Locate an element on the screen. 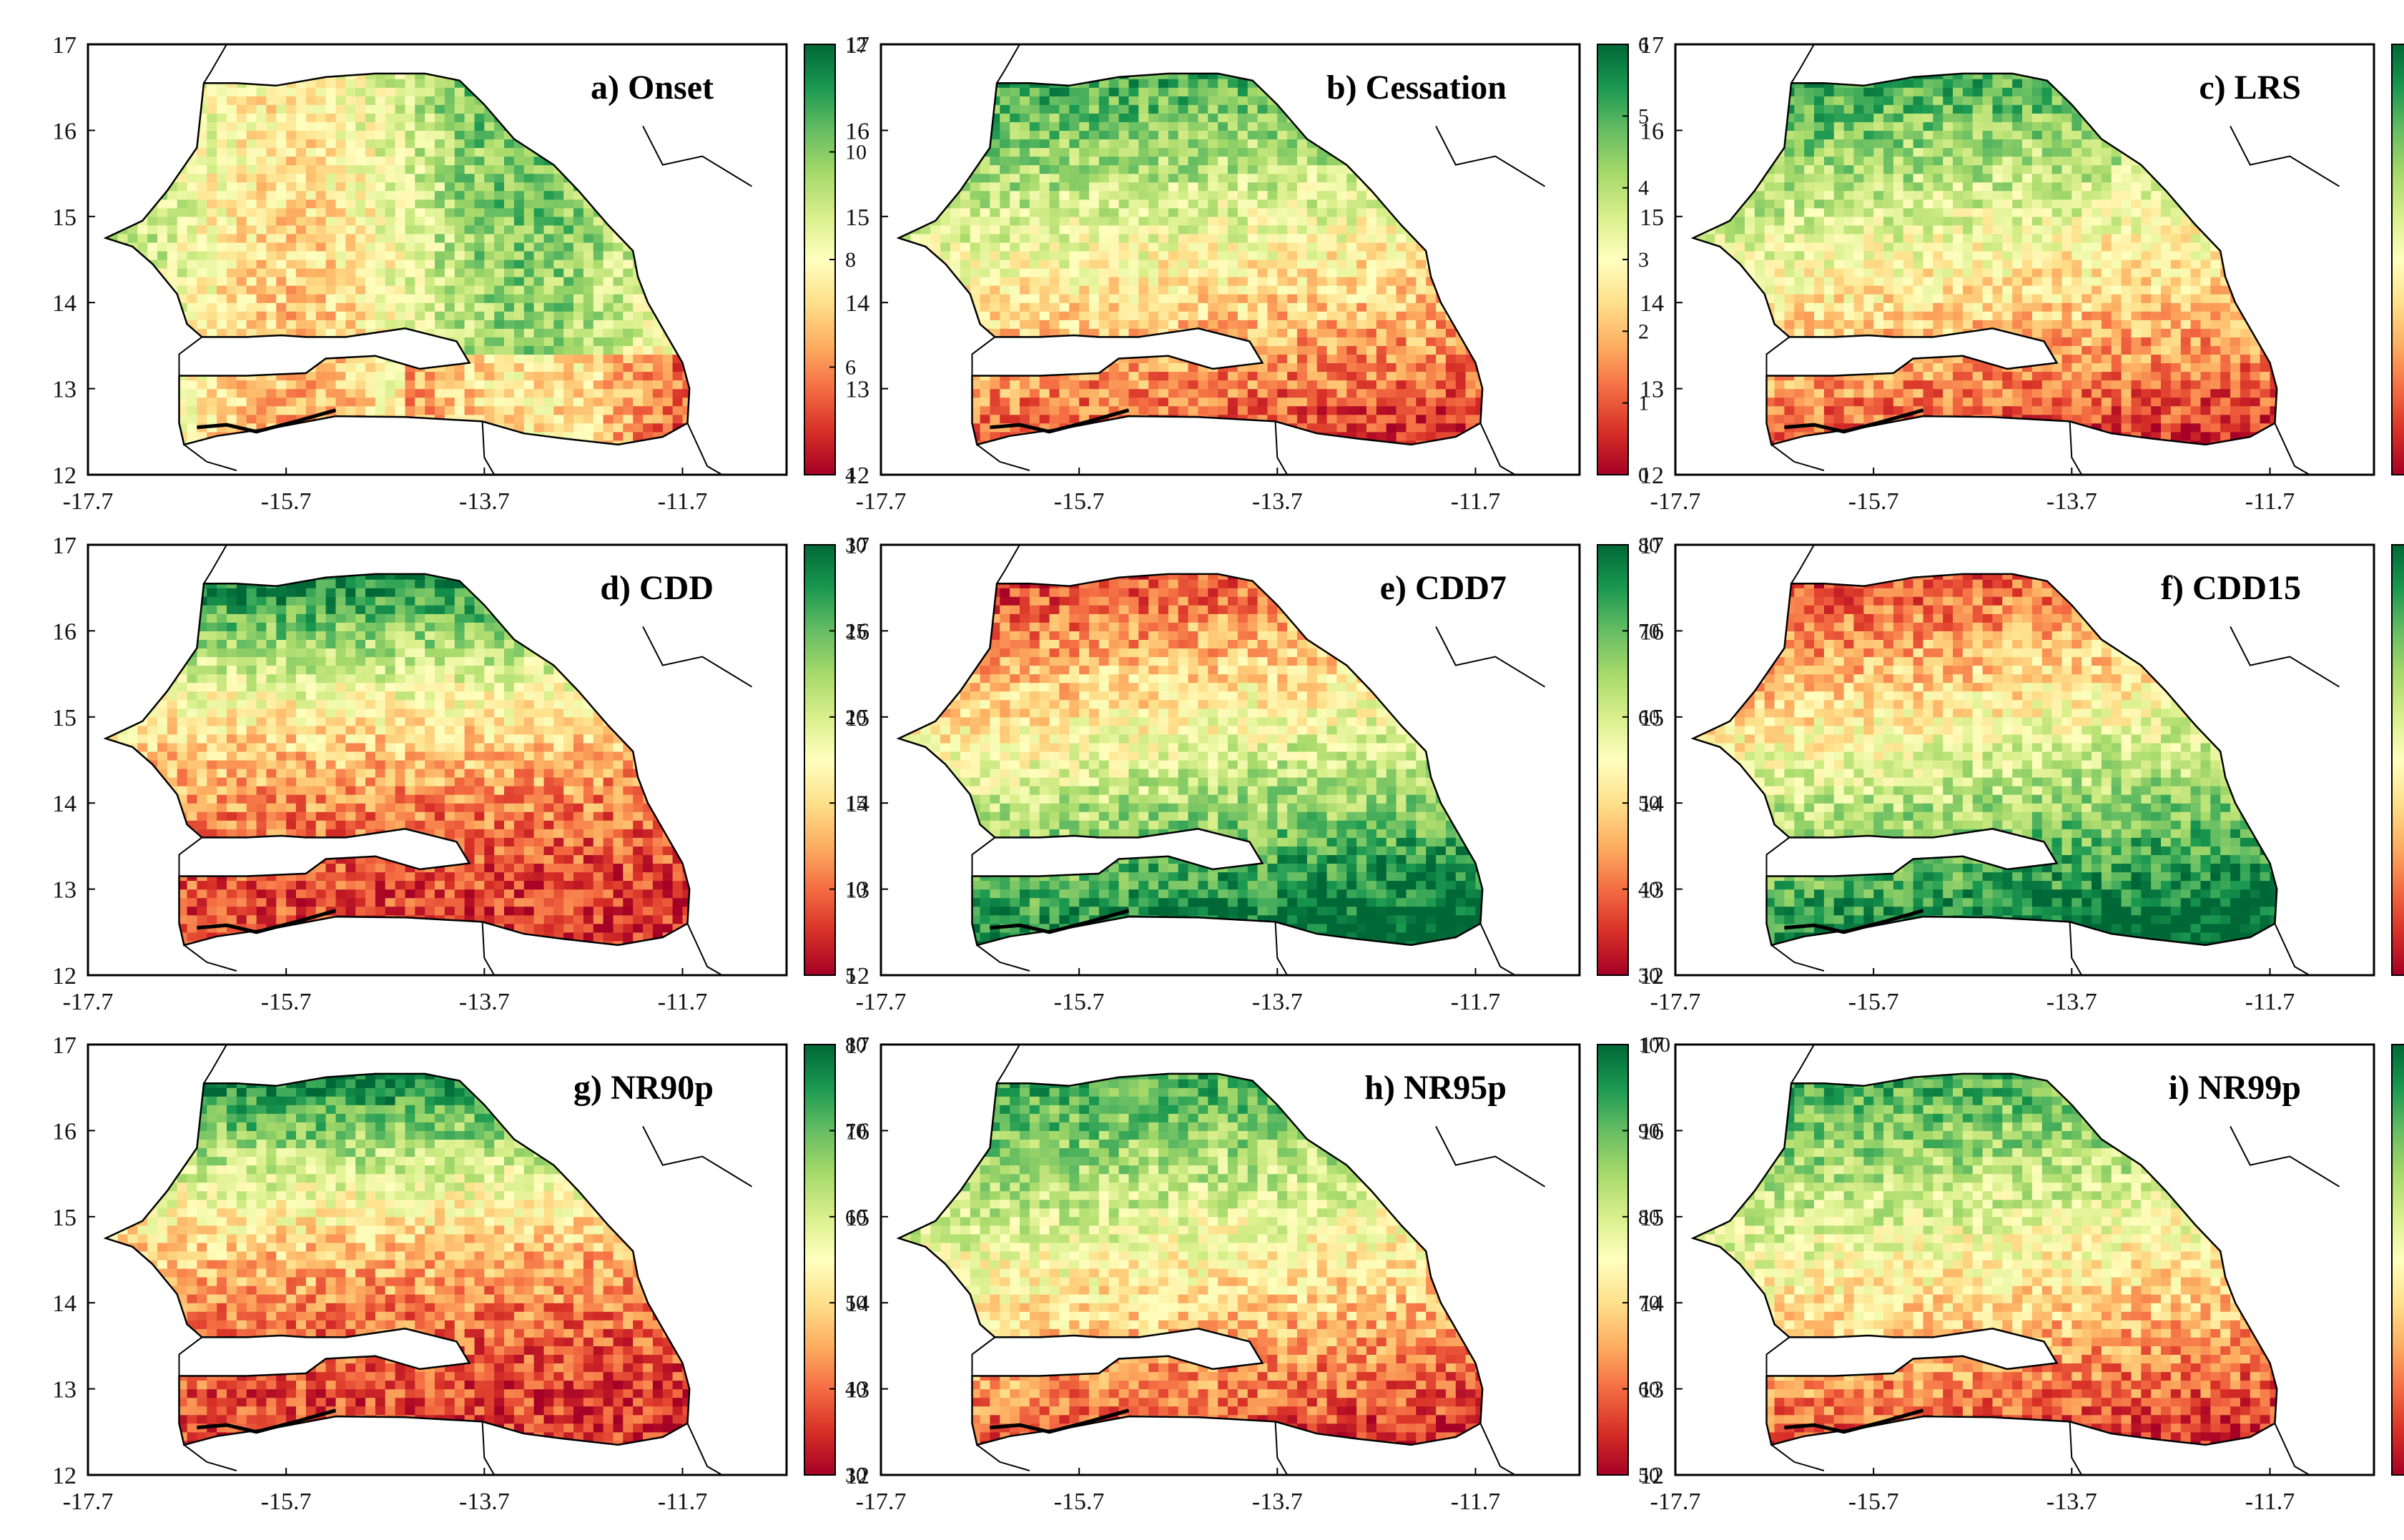 The width and height of the screenshot is (2404, 1540). panel-title: i) NR99p is located at coordinates (2235, 1088).